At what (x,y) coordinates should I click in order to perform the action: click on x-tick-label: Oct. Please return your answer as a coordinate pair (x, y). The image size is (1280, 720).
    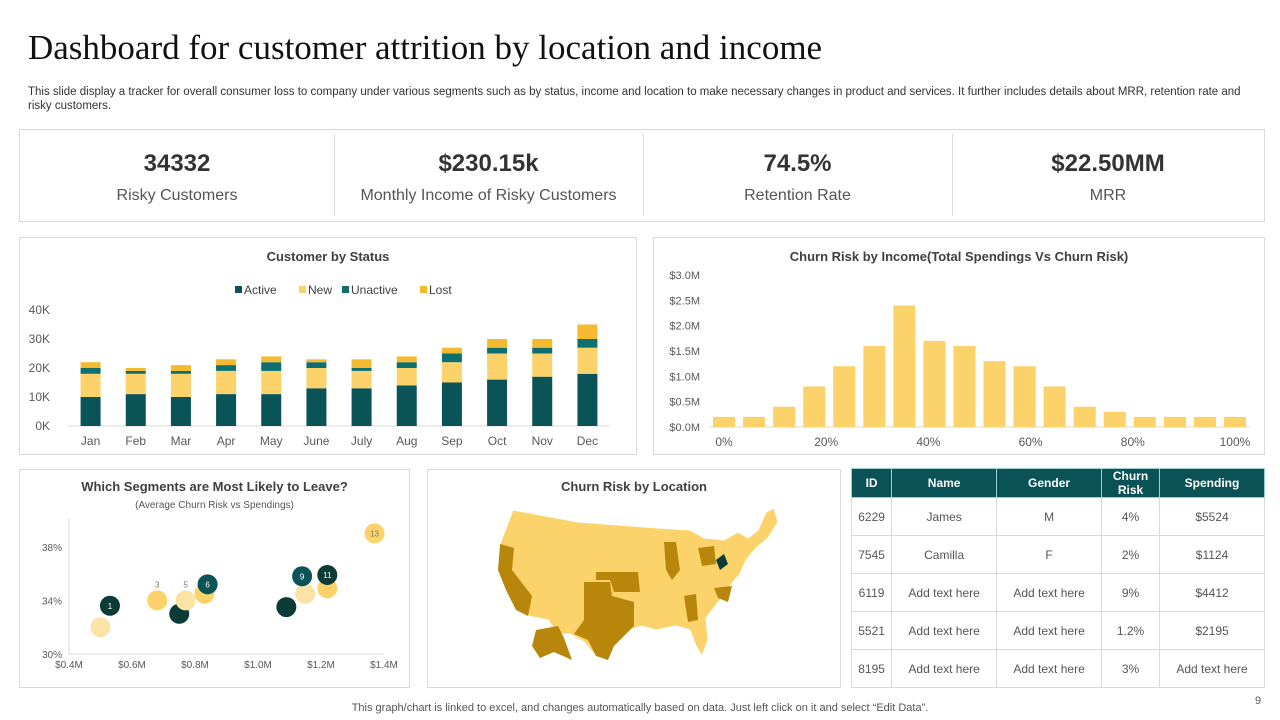
    Looking at the image, I should click on (497, 441).